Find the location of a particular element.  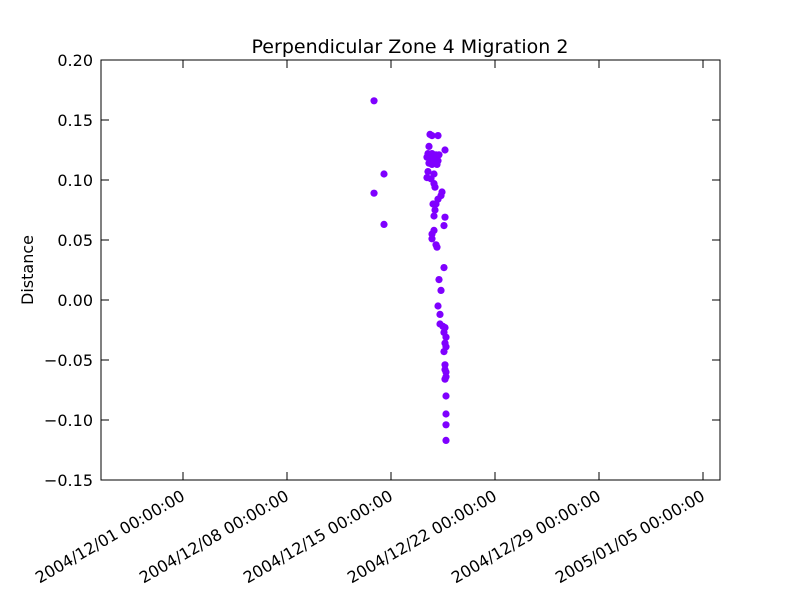

y-tick-label: 0.15 is located at coordinates (75, 120).